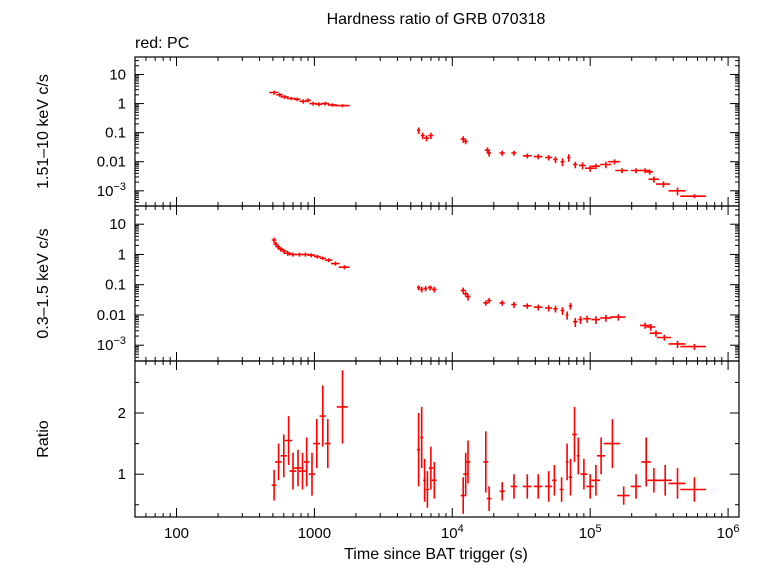 Image resolution: width=757 pixels, height=571 pixels. What do you see at coordinates (111, 162) in the screenshot?
I see `y-tick-label: 0.01` at bounding box center [111, 162].